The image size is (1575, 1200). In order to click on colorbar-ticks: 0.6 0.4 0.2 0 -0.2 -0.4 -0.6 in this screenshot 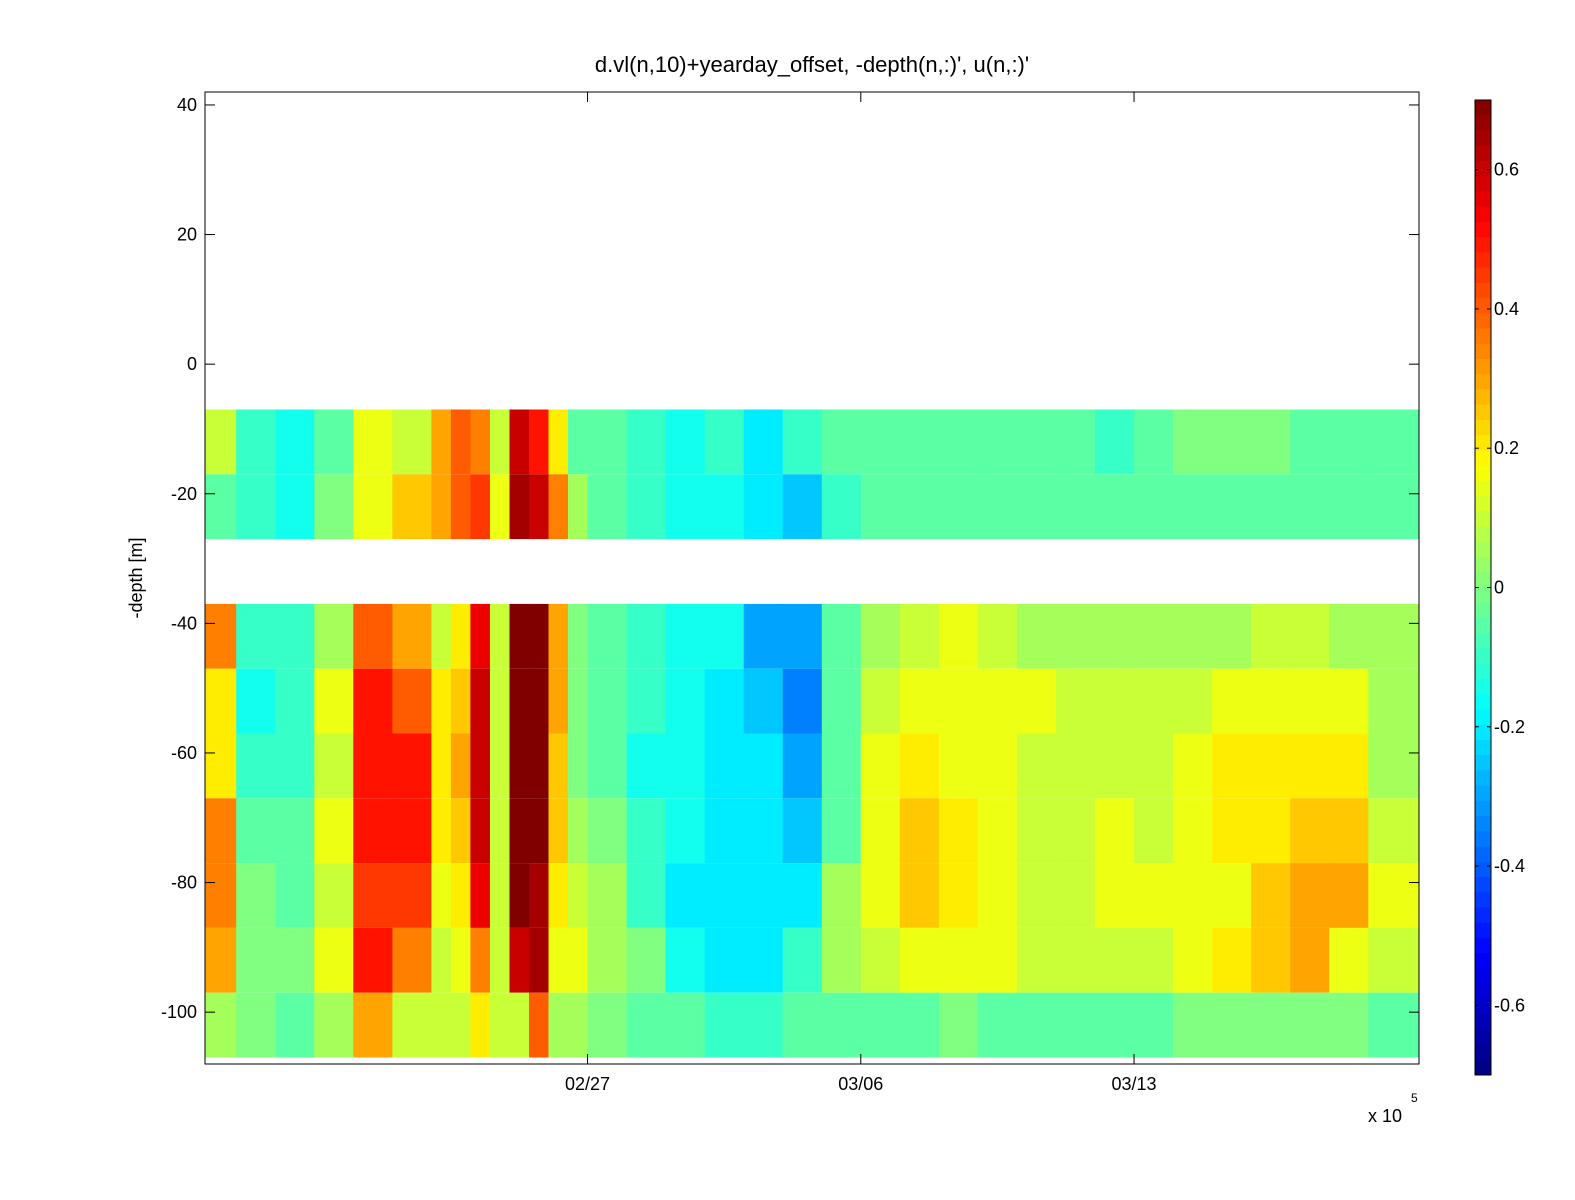, I will do `click(1500, 587)`.